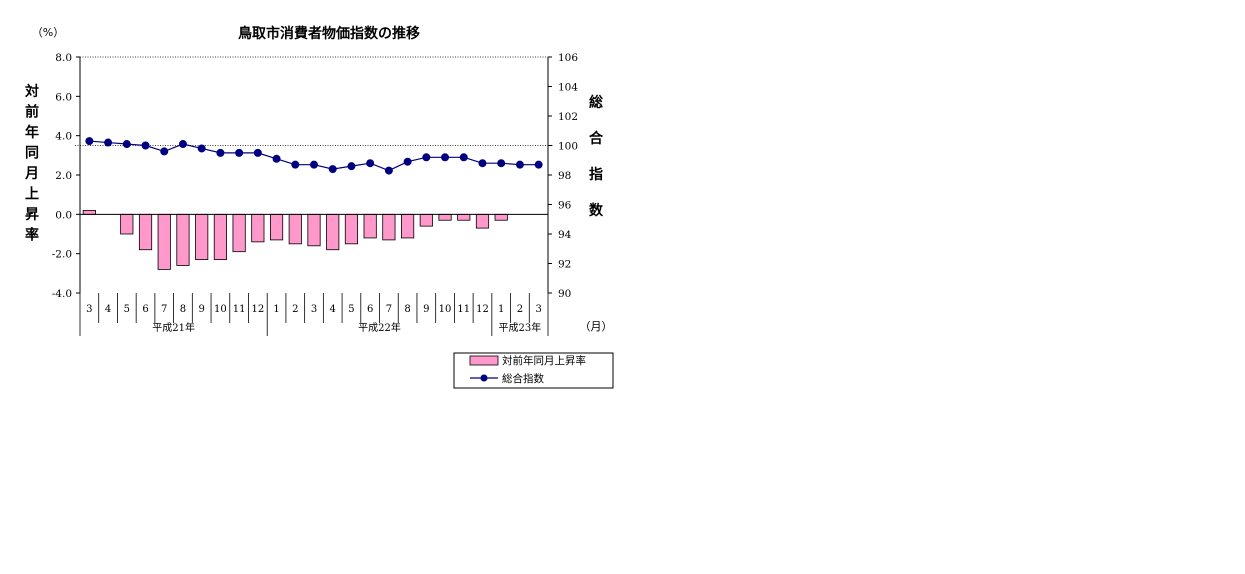 The image size is (1245, 574). What do you see at coordinates (596, 102) in the screenshot?
I see `right-axis-label-char: 総` at bounding box center [596, 102].